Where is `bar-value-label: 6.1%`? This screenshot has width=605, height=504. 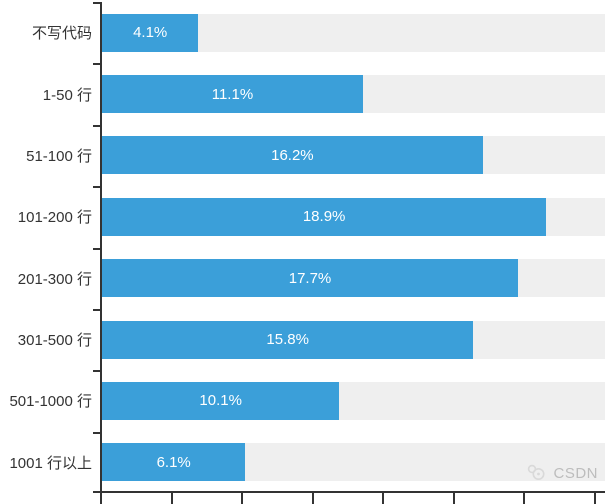 bar-value-label: 6.1% is located at coordinates (173, 462).